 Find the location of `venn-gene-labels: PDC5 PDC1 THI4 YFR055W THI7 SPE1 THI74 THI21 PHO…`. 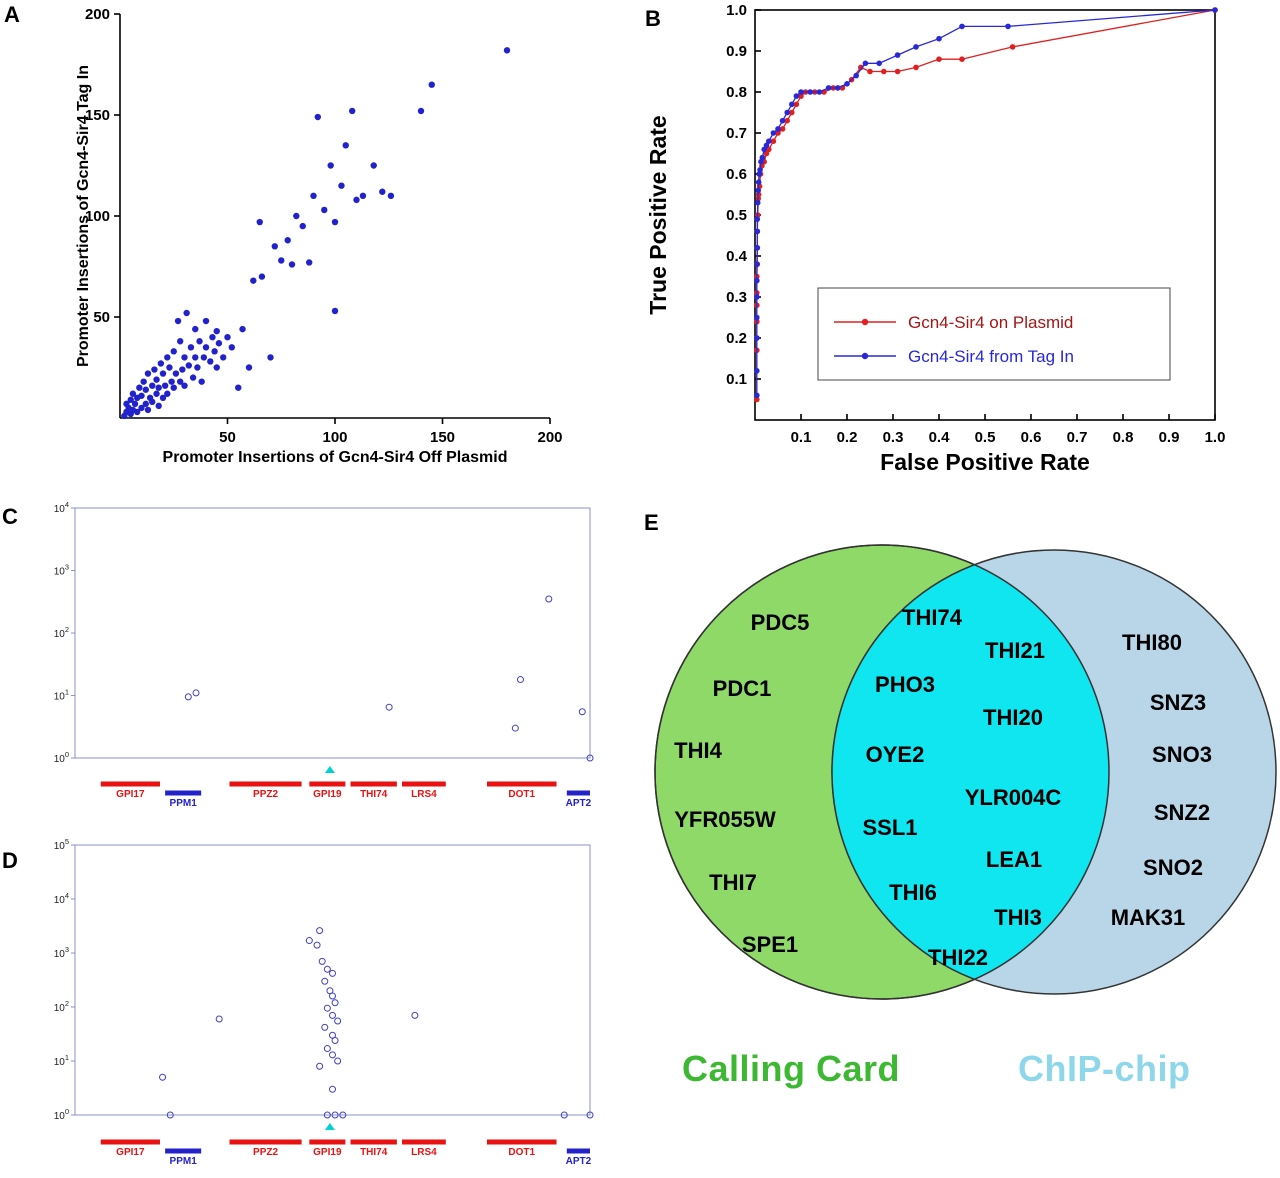

venn-gene-labels: PDC5 PDC1 THI4 YFR055W THI7 SPE1 THI74 THI21 PHO… is located at coordinates (943, 787).